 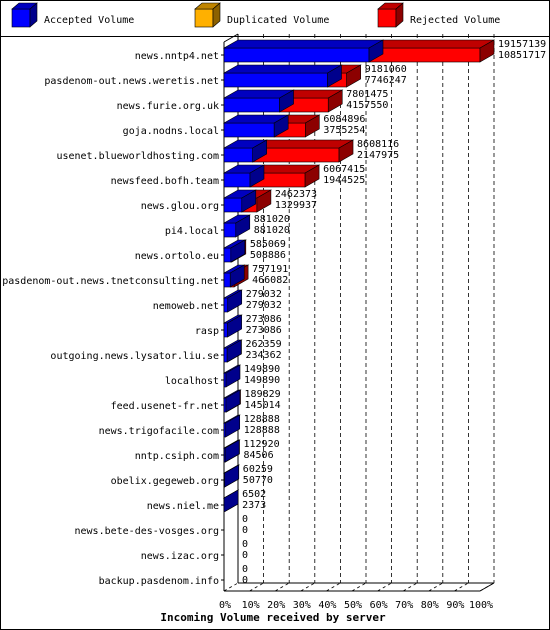 I want to click on value-accepted: 1944525, so click(x=344, y=180).